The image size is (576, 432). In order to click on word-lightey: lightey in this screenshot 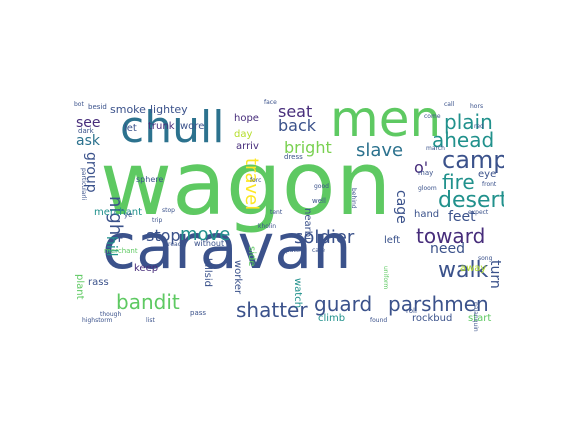, I will do `click(169, 109)`.